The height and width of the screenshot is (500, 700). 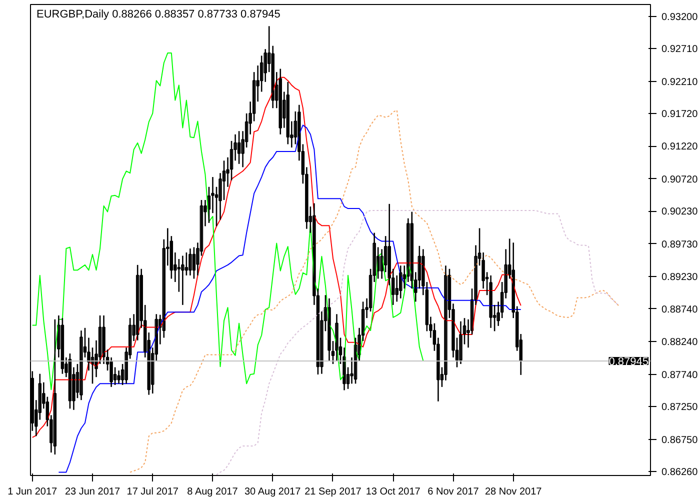 What do you see at coordinates (393, 492) in the screenshot?
I see `x-tick-label: 13 Oct 2017` at bounding box center [393, 492].